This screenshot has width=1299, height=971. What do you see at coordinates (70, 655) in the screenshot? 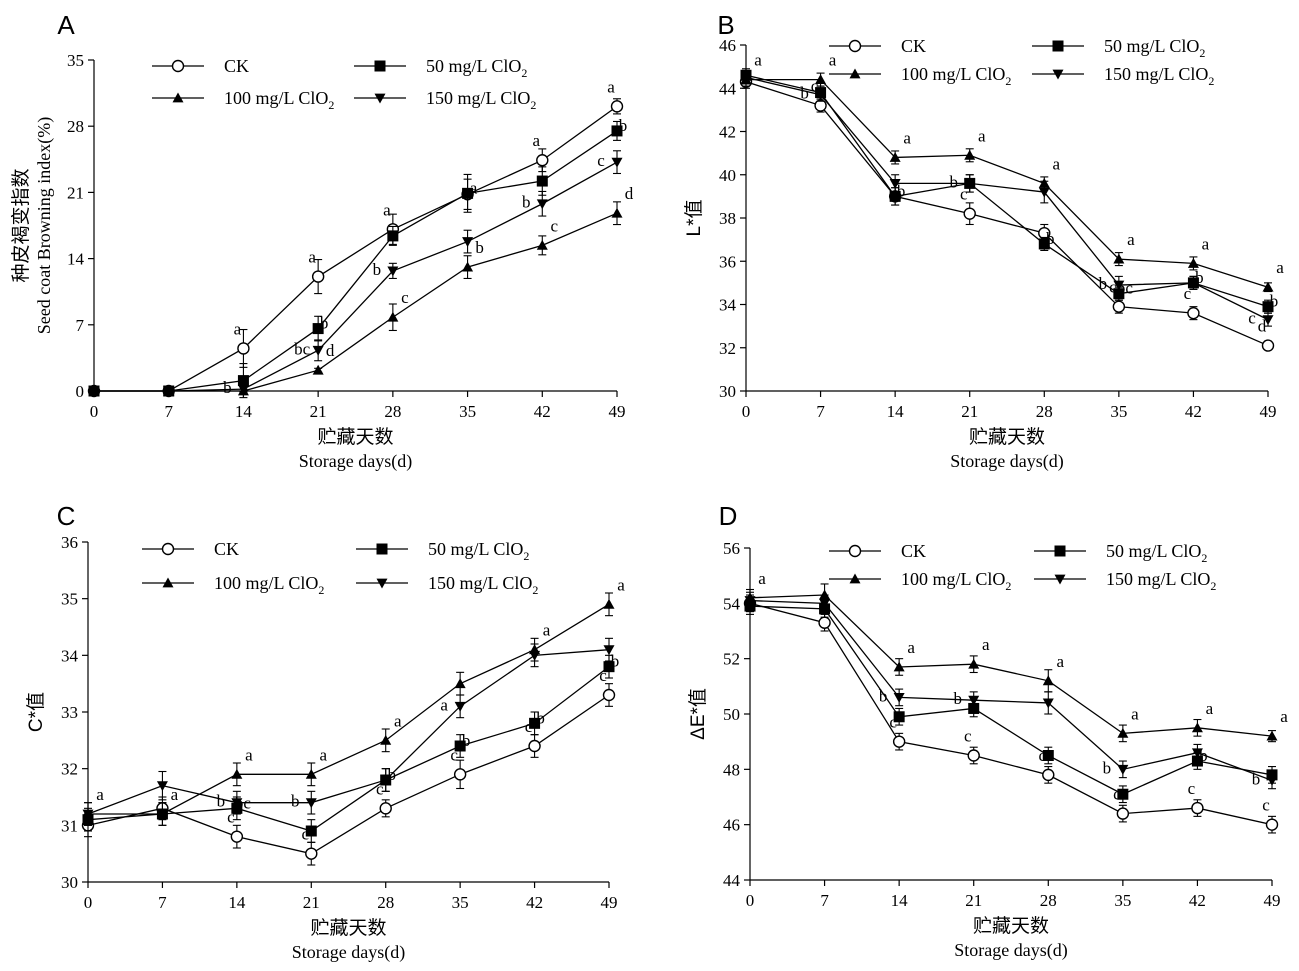
I see `y-tick-label: 34` at bounding box center [70, 655].